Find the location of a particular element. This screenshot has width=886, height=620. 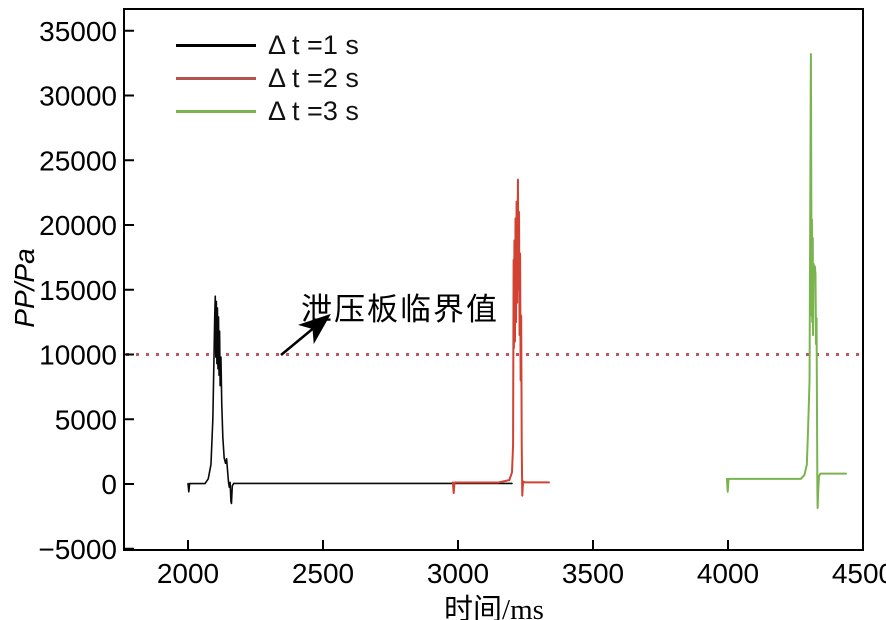

y-tick-label: 10000 is located at coordinates (78, 355).